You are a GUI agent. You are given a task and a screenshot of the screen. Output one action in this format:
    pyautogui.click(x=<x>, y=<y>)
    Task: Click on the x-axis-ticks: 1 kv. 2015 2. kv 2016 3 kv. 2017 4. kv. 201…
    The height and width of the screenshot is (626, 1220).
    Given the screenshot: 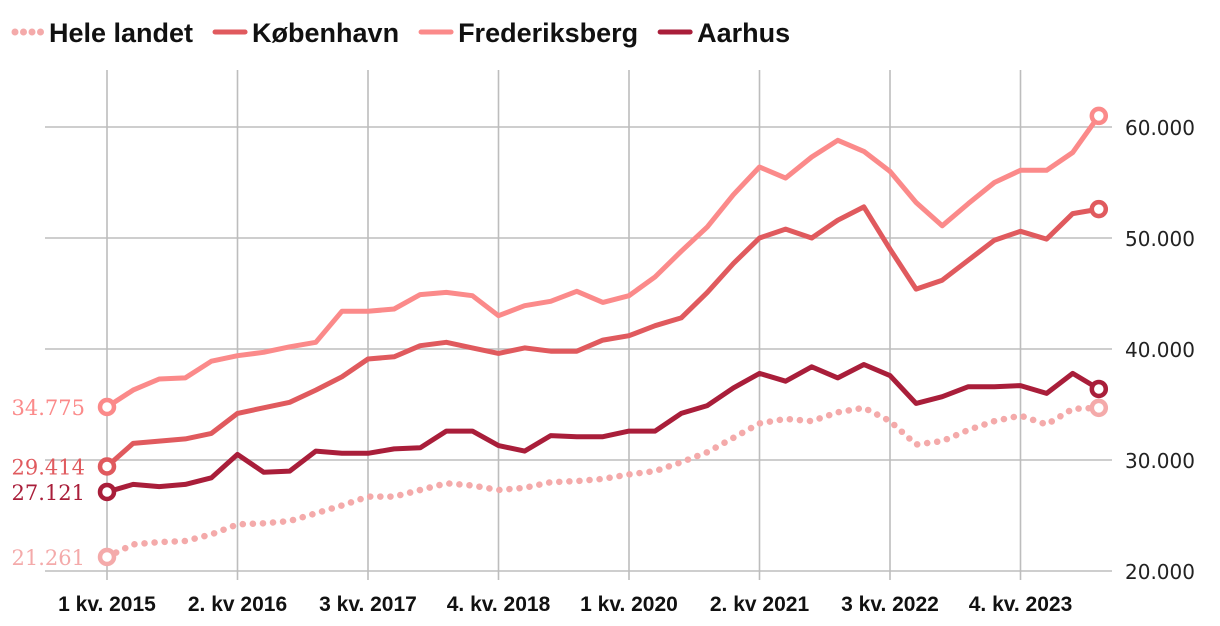 What is the action you would take?
    pyautogui.click(x=565, y=604)
    